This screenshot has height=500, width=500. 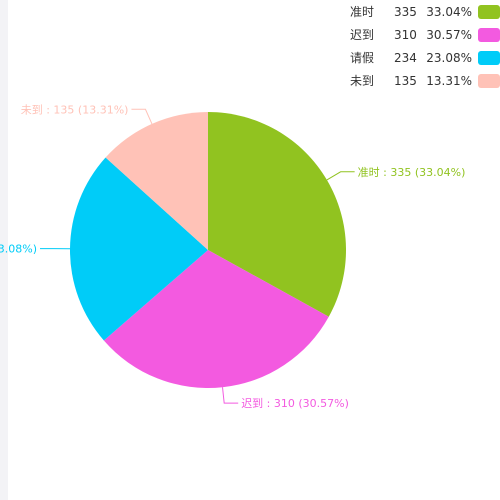 I want to click on legend-percent-4: 13.31%, so click(x=449, y=81).